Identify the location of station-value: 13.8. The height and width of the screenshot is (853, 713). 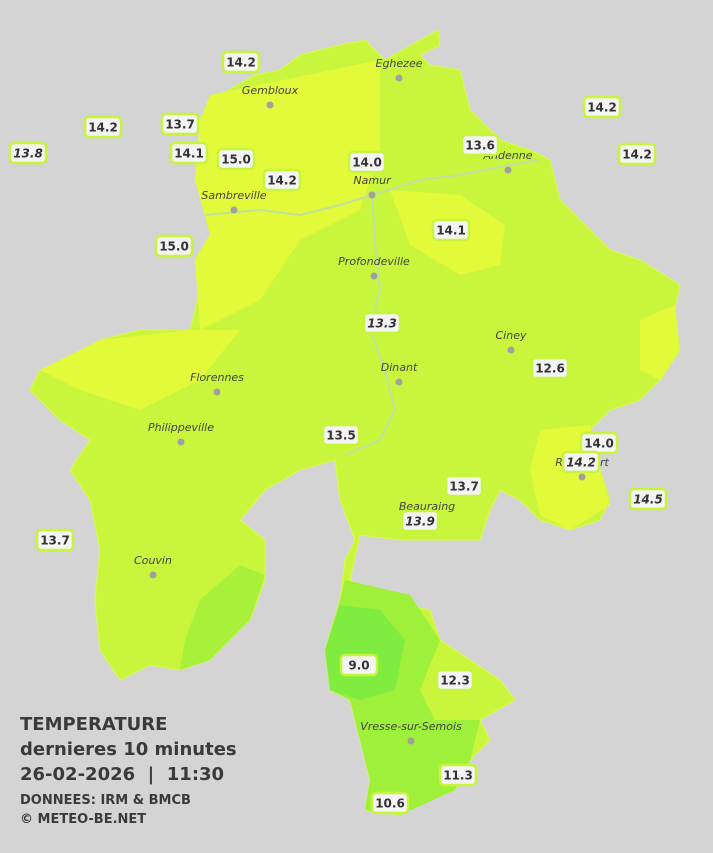
(28, 154).